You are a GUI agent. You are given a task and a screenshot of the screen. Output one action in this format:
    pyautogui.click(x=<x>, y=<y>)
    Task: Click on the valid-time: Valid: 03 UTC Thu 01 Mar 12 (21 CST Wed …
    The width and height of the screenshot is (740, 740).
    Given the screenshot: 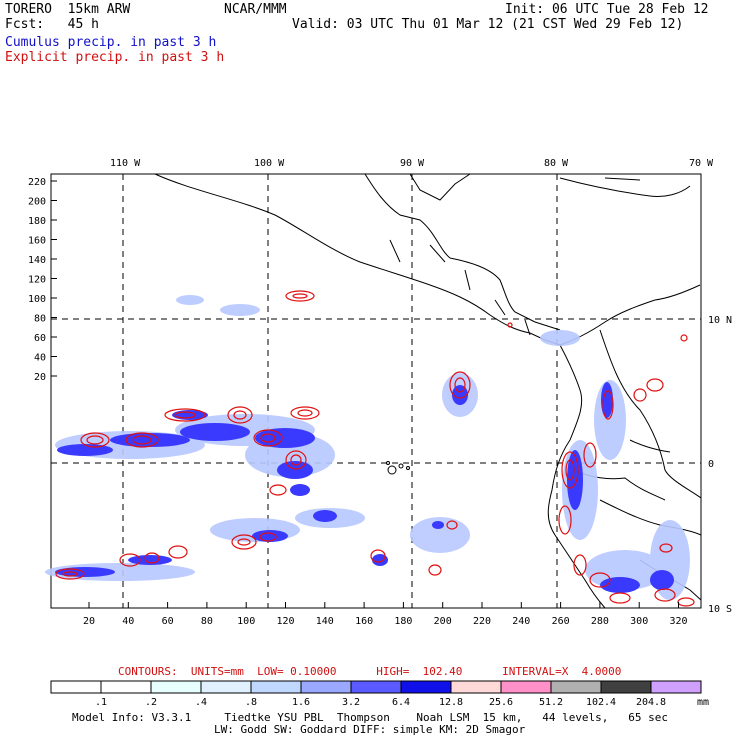 What is the action you would take?
    pyautogui.click(x=488, y=24)
    